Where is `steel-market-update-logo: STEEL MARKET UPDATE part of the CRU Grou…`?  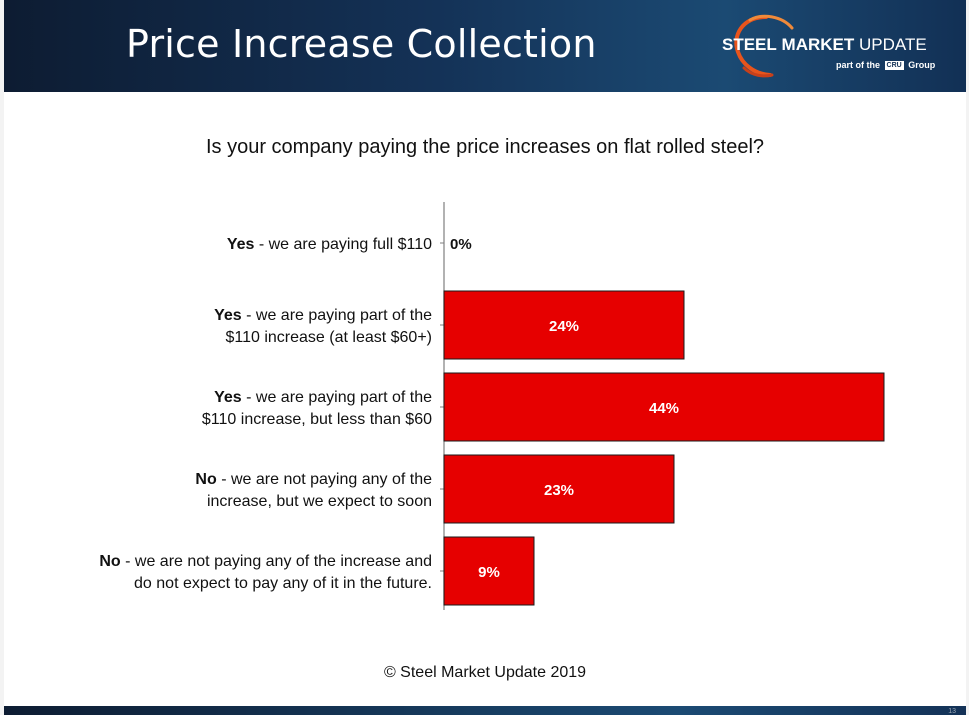
steel-market-update-logo: STEEL MARKET UPDATE part of the CRU Grou… is located at coordinates (838, 46).